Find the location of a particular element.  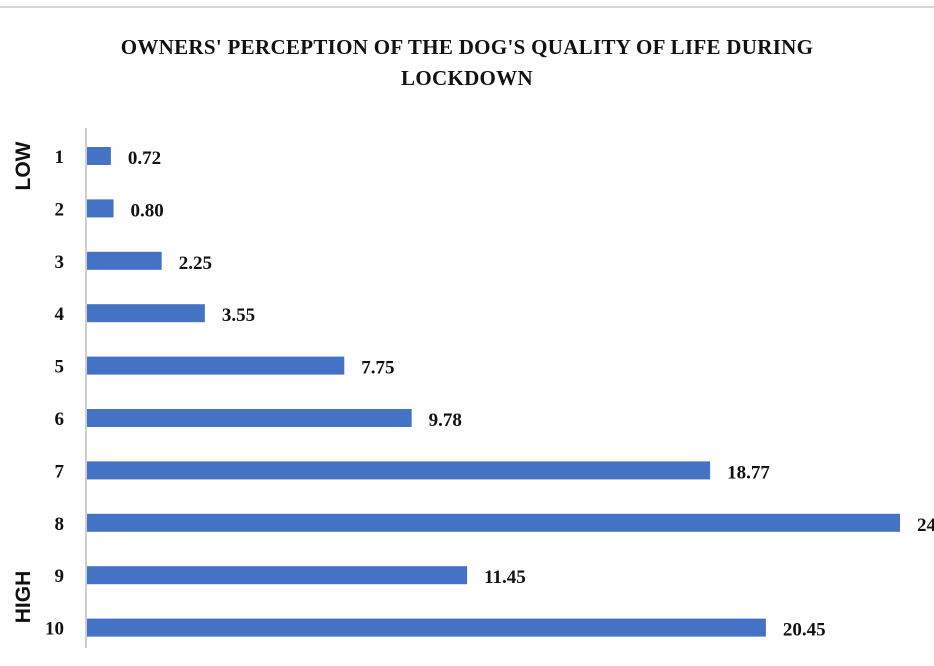

data-label-4: 3.55 is located at coordinates (238, 315).